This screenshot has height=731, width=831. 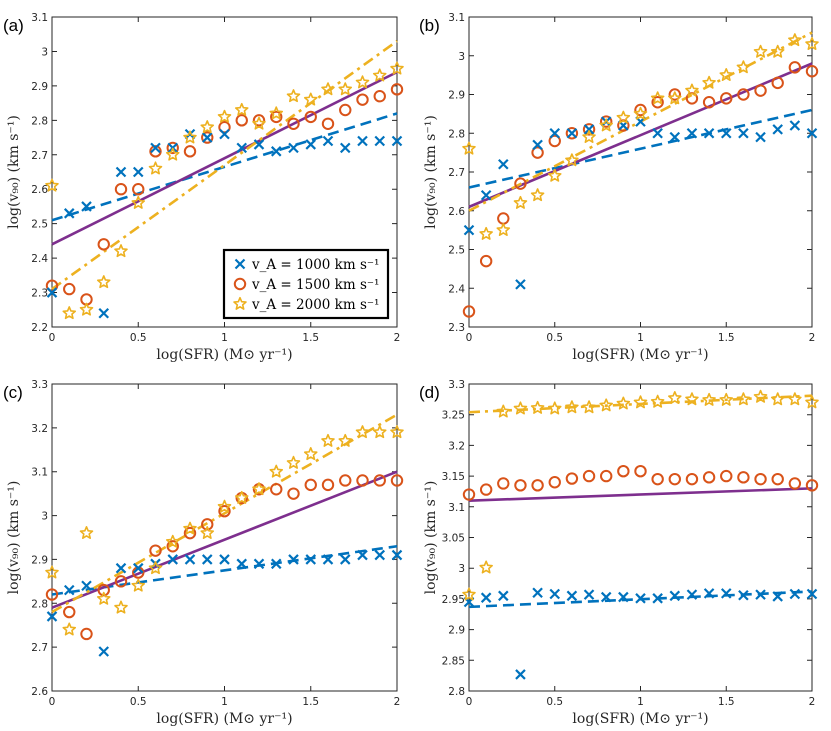 What do you see at coordinates (315, 265) in the screenshot?
I see `legend-label: v_A = 1000 km s⁻¹` at bounding box center [315, 265].